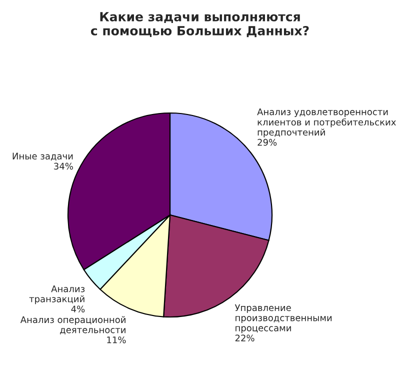  What do you see at coordinates (78, 309) in the screenshot?
I see `data-label: 4%` at bounding box center [78, 309].